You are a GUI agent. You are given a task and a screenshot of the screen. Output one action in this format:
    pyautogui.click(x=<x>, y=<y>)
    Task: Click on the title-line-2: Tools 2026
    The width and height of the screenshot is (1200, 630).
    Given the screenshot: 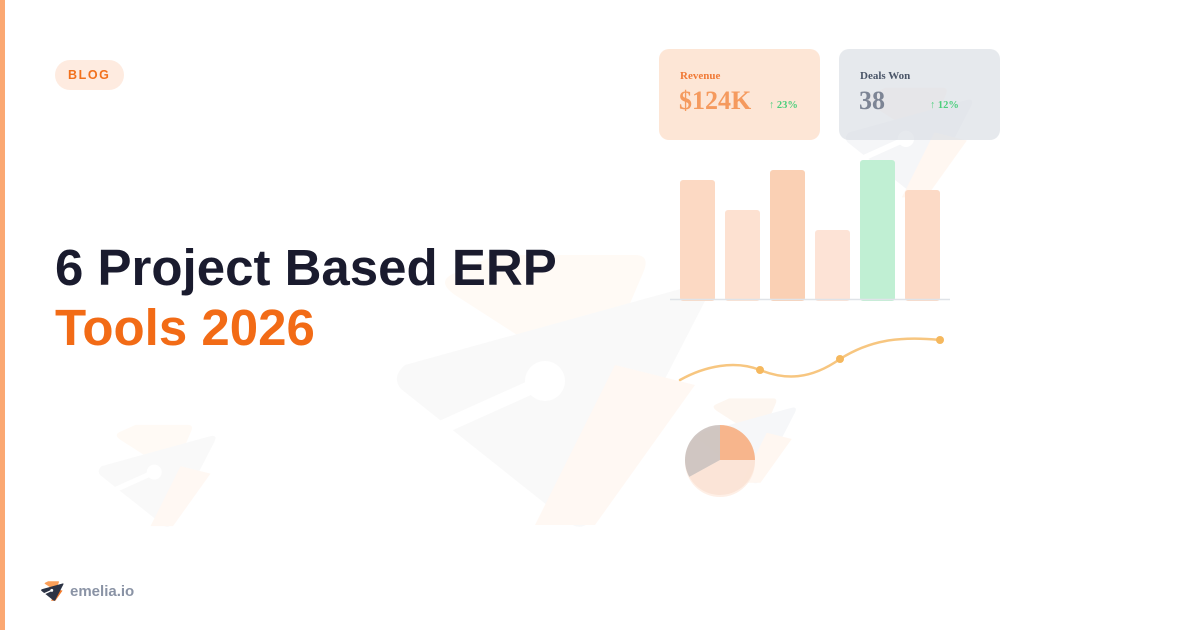 What is the action you would take?
    pyautogui.click(x=185, y=327)
    